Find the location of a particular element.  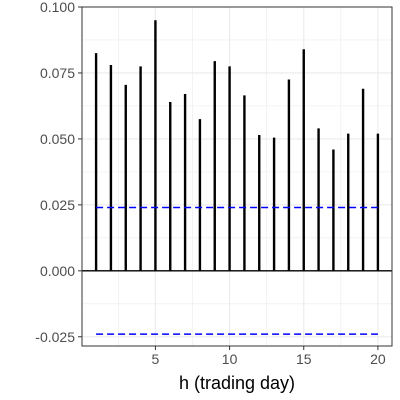

x-axis: 5 10 15 20 is located at coordinates (269, 356).